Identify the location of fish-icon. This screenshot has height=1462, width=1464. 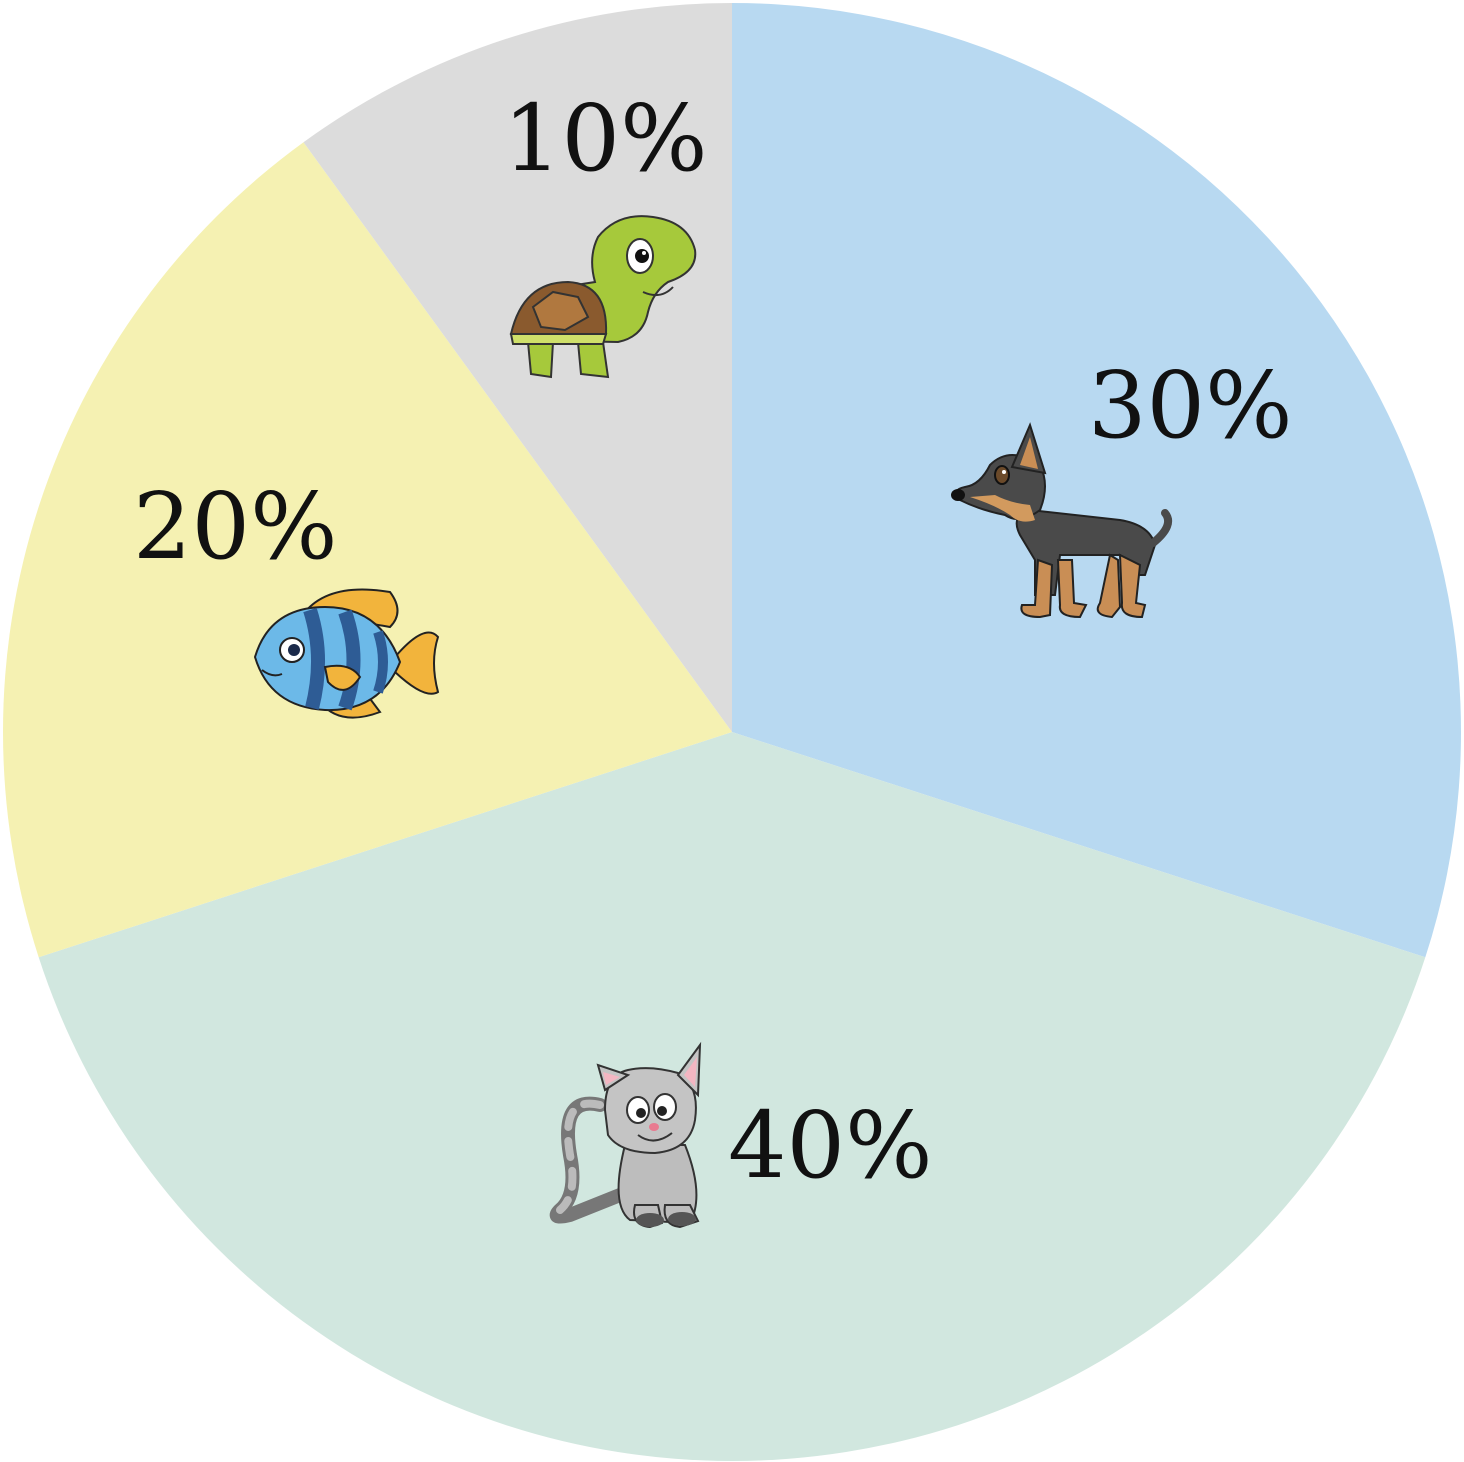
(346, 653).